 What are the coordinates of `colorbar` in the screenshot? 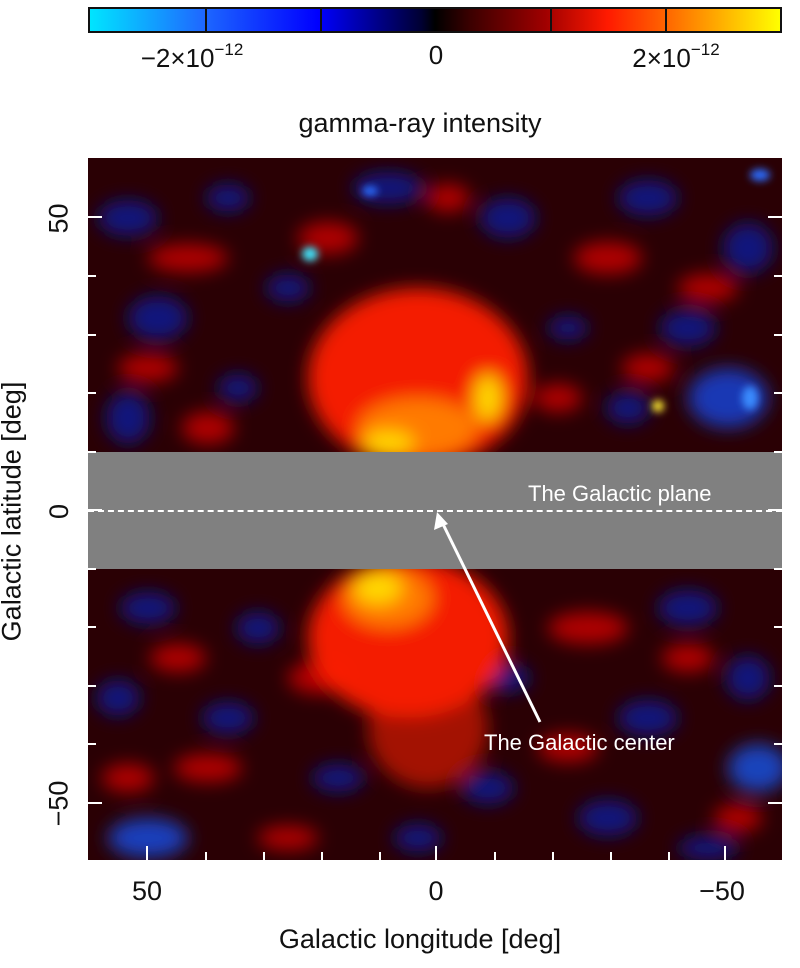 It's located at (435, 20).